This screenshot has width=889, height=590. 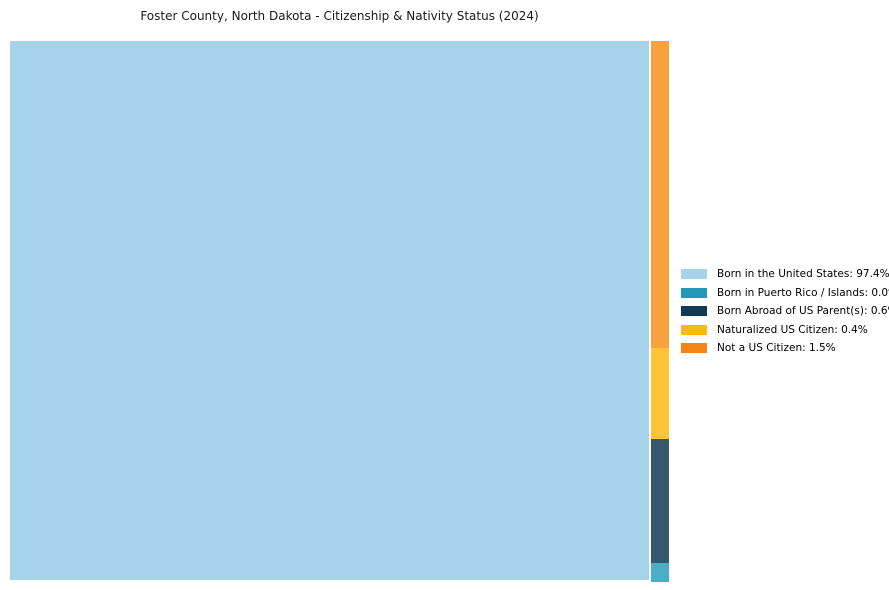 What do you see at coordinates (660, 393) in the screenshot?
I see `treemap-segment-naturalized-us-citizen` at bounding box center [660, 393].